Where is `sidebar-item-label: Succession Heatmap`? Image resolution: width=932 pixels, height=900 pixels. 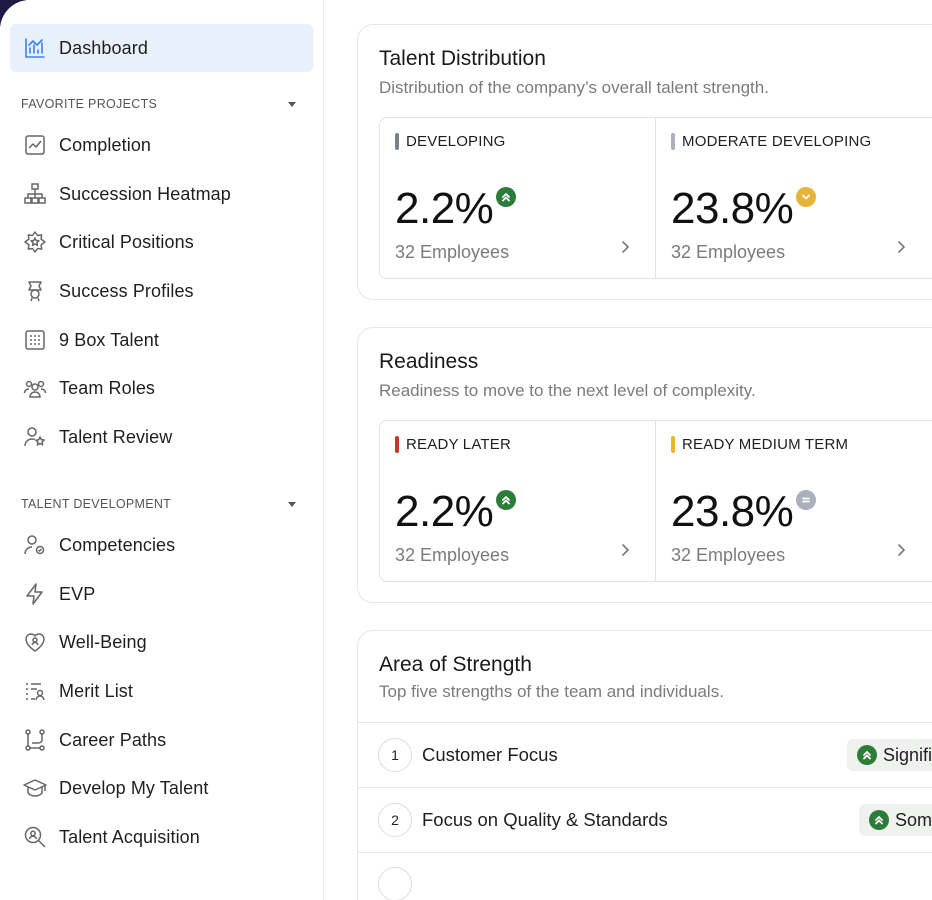
sidebar-item-label: Succession Heatmap is located at coordinates (145, 193).